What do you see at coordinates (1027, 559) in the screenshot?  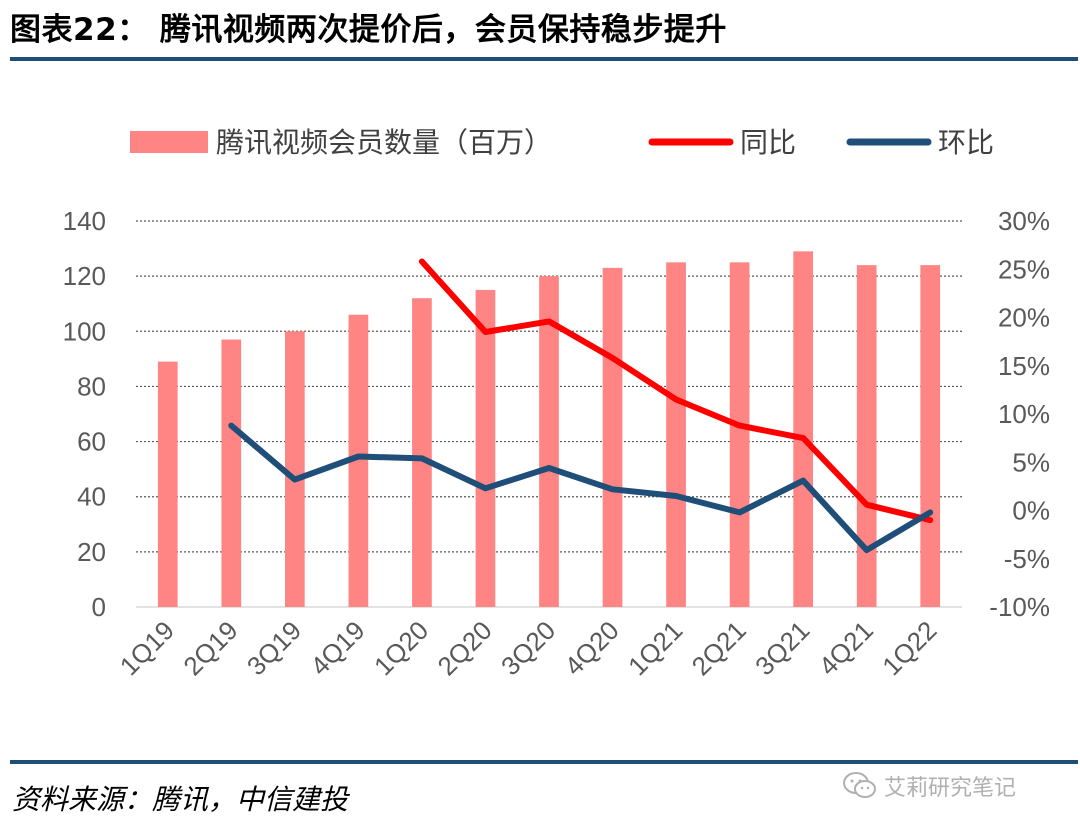 I see `right-tick-label: -5%` at bounding box center [1027, 559].